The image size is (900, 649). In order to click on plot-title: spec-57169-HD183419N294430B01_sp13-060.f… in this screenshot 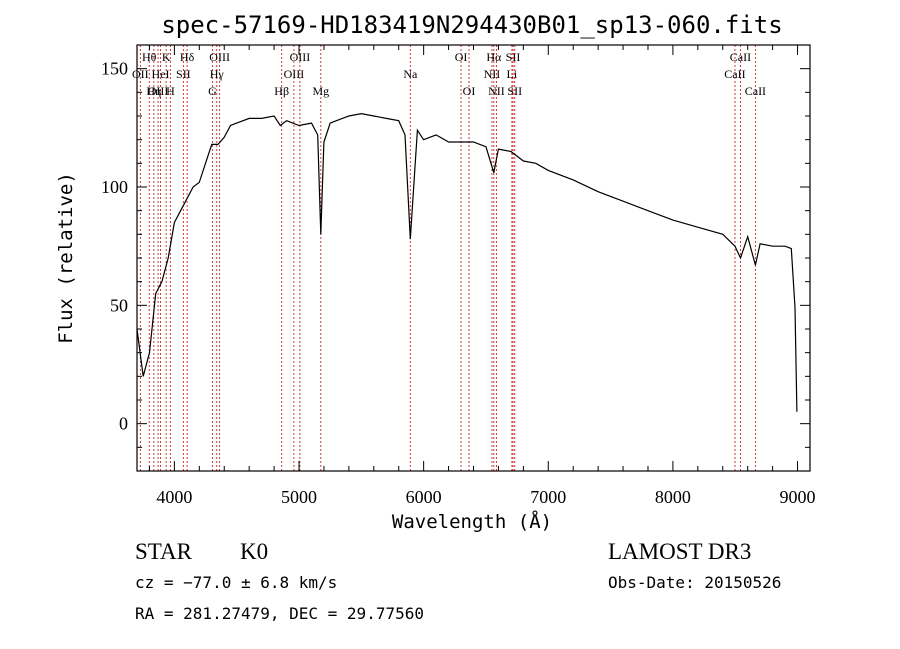, I will do `click(471, 25)`.